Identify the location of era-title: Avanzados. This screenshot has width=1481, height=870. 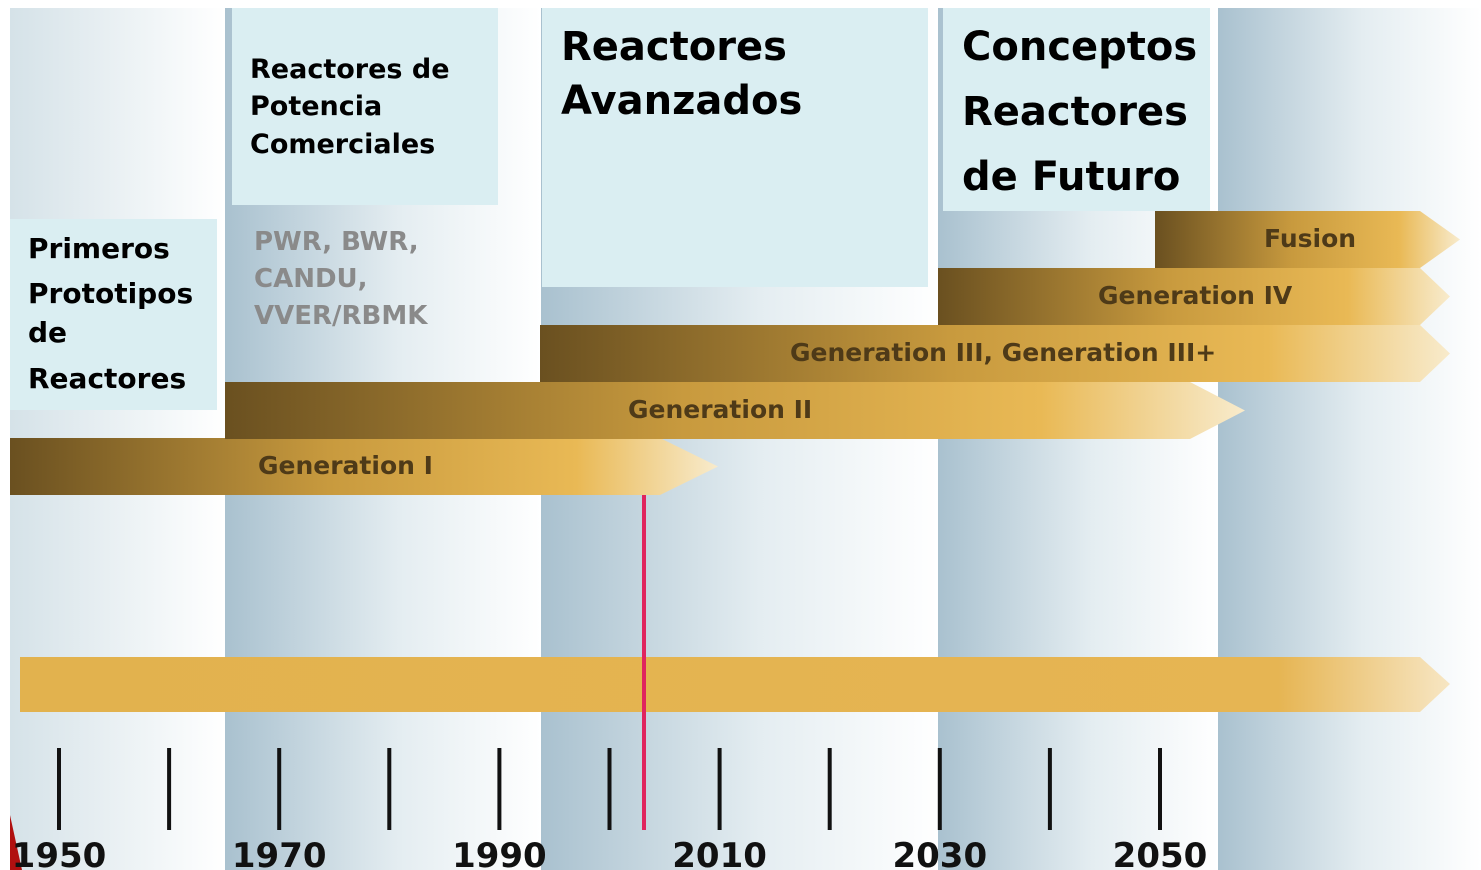
(681, 101).